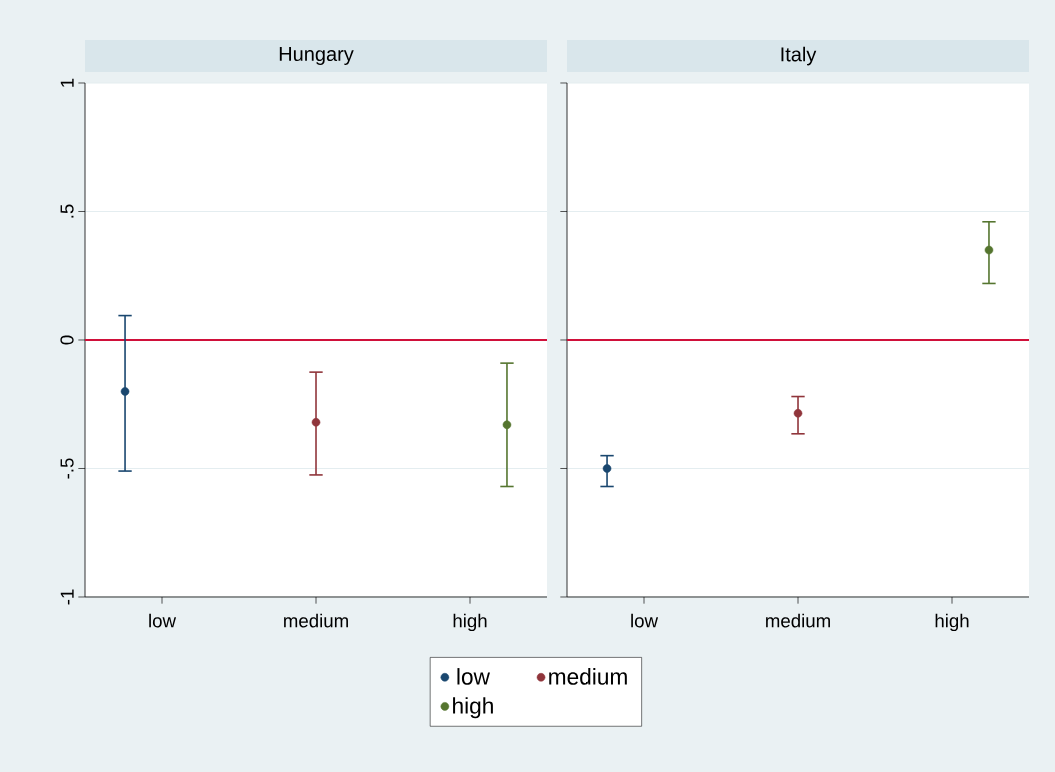 The height and width of the screenshot is (772, 1055). I want to click on y-tick-label: 1, so click(67, 82).